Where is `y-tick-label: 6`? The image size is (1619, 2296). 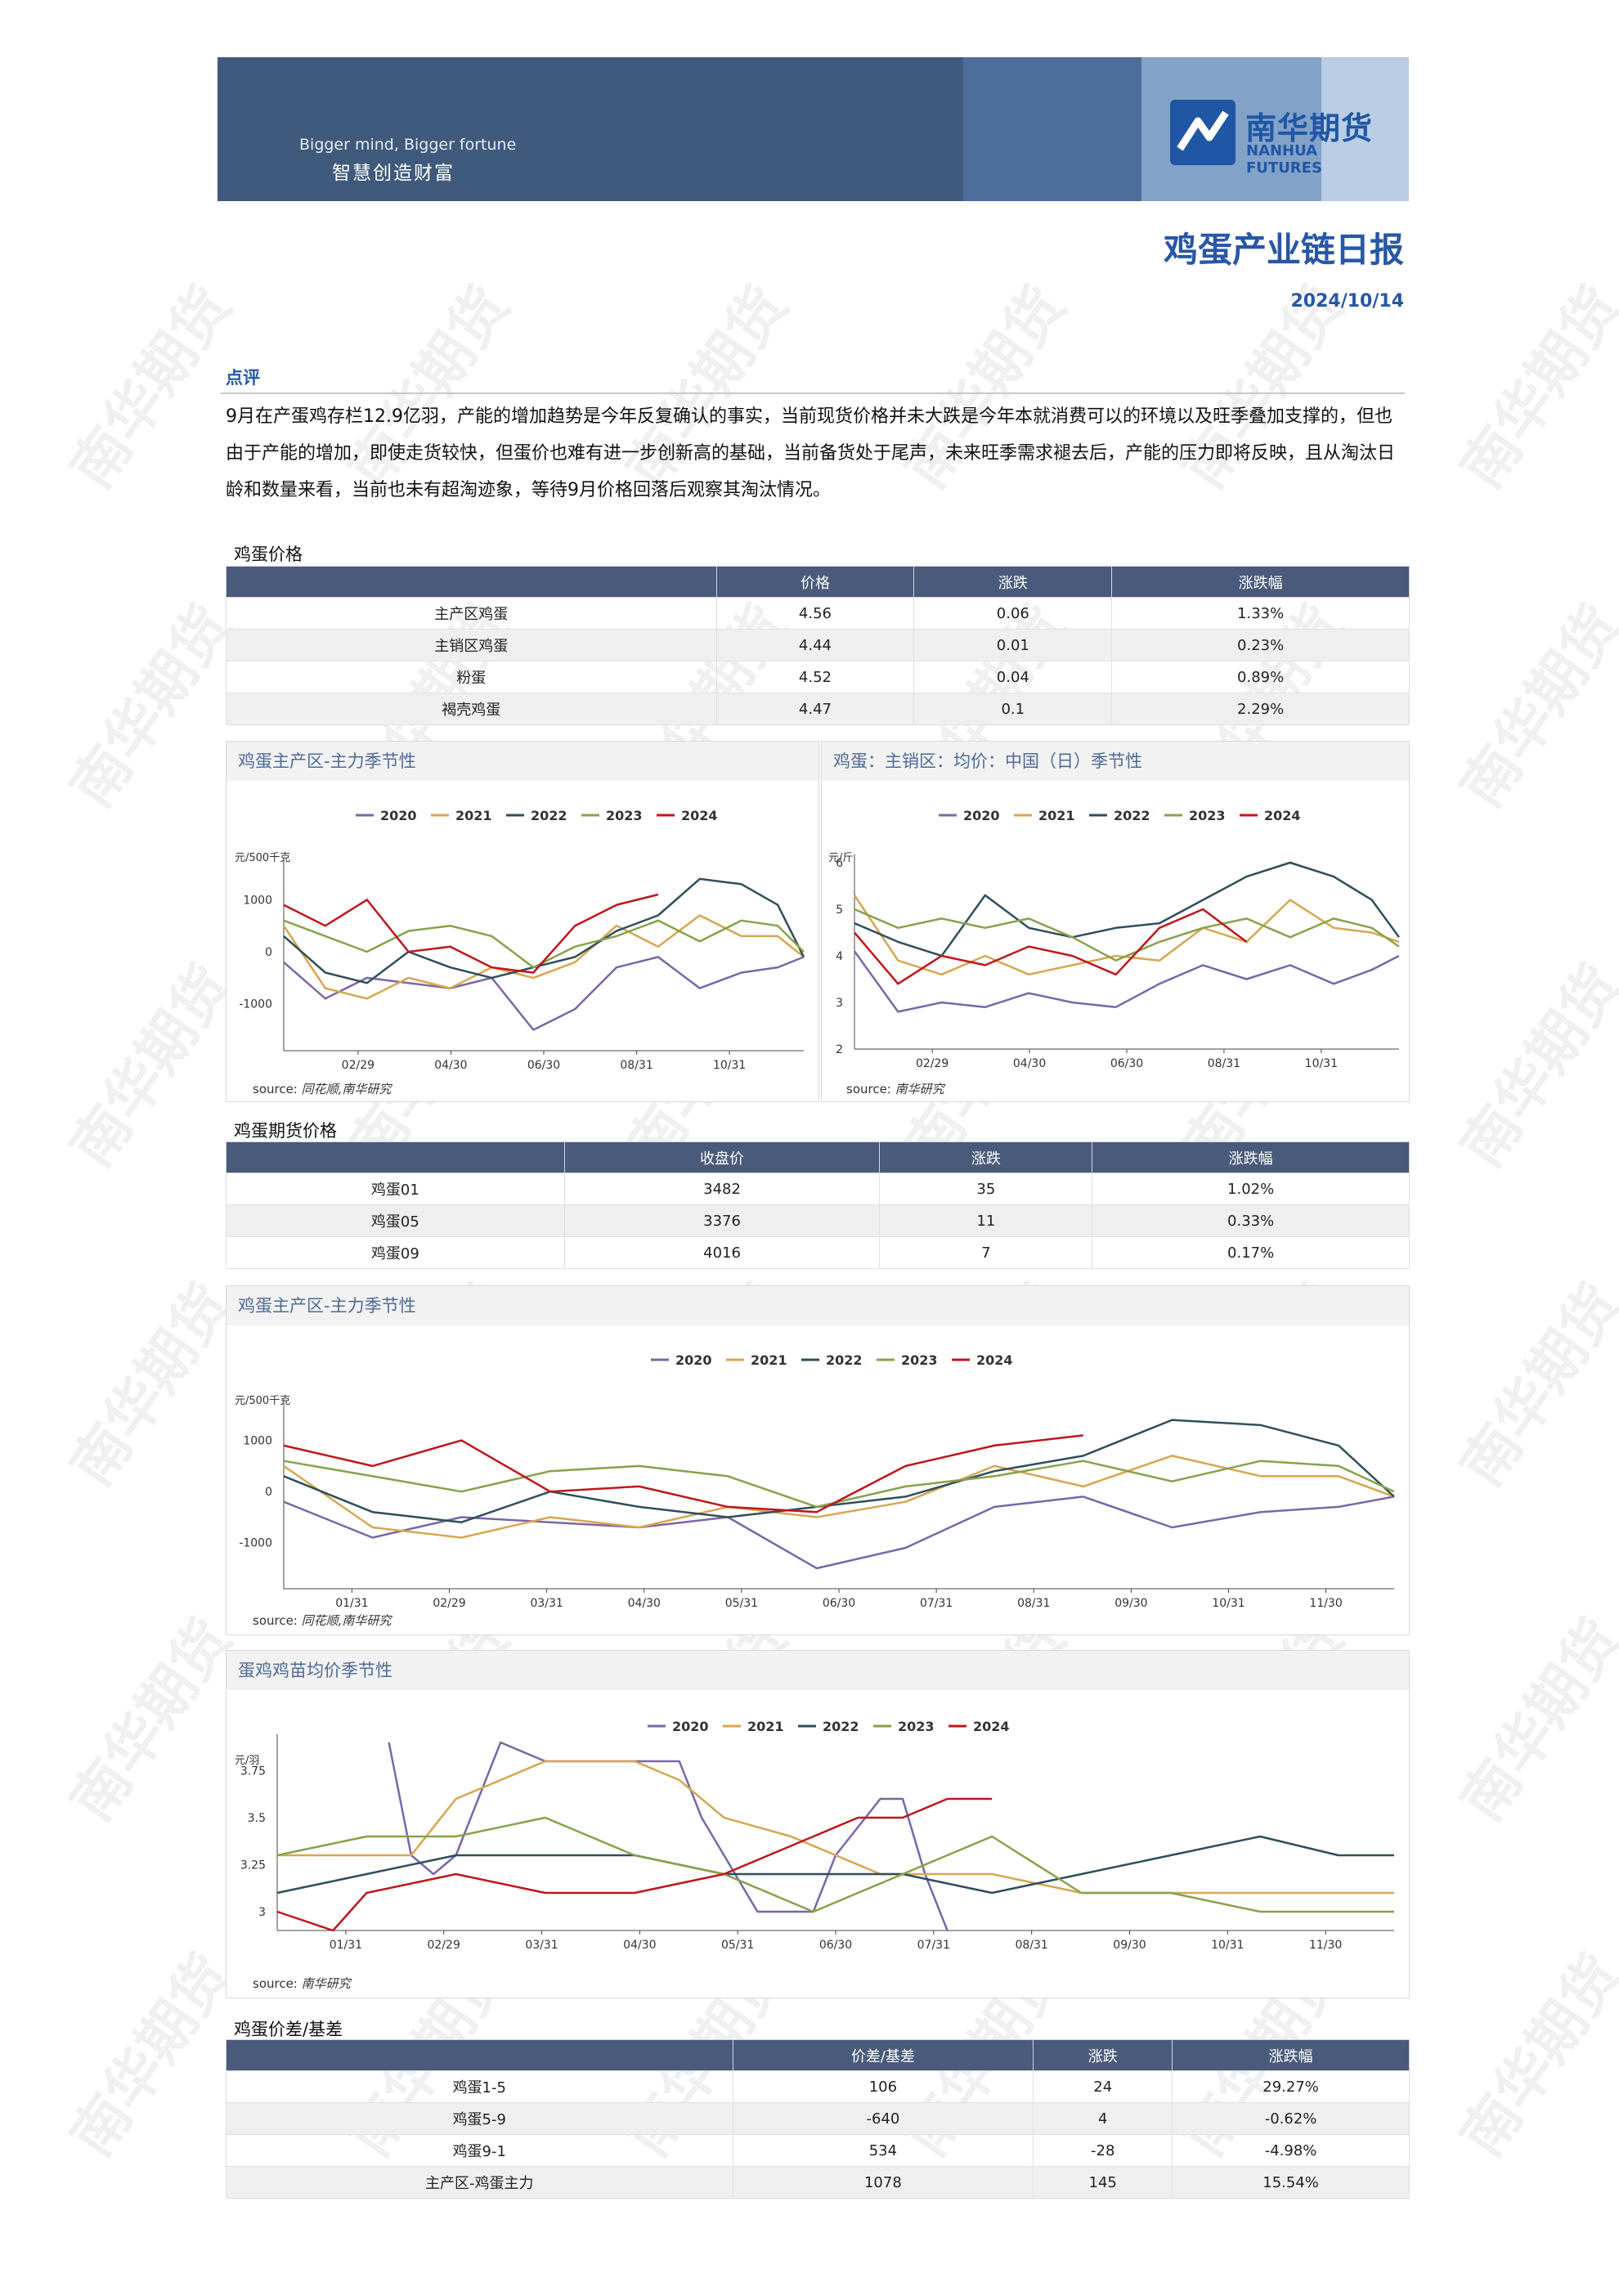
y-tick-label: 6 is located at coordinates (839, 863).